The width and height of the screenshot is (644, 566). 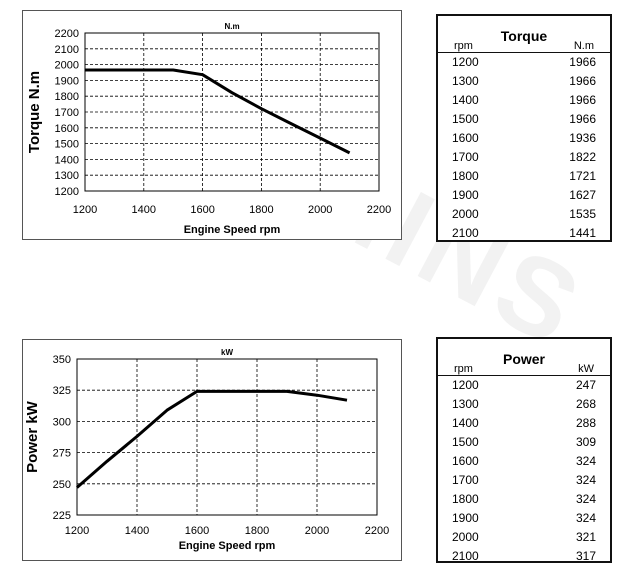 I want to click on power-table-value-cell: 268, so click(x=585, y=404).